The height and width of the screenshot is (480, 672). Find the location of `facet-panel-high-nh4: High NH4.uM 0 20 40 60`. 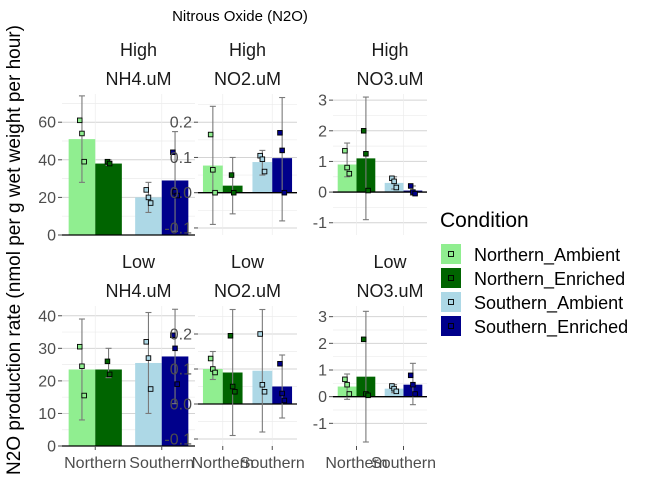

facet-panel-high-nh4: High NH4.uM 0 20 40 60 is located at coordinates (116, 142).